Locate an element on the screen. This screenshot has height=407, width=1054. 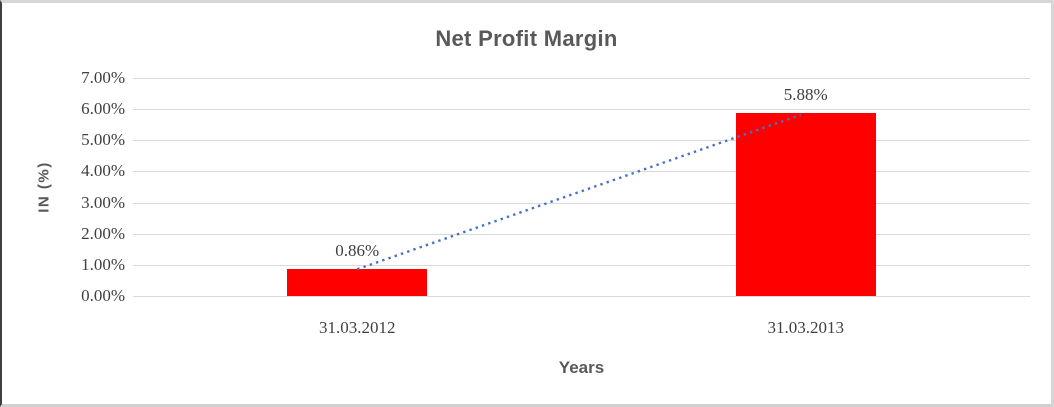
y-tick-label: 4.00% is located at coordinates (103, 170).